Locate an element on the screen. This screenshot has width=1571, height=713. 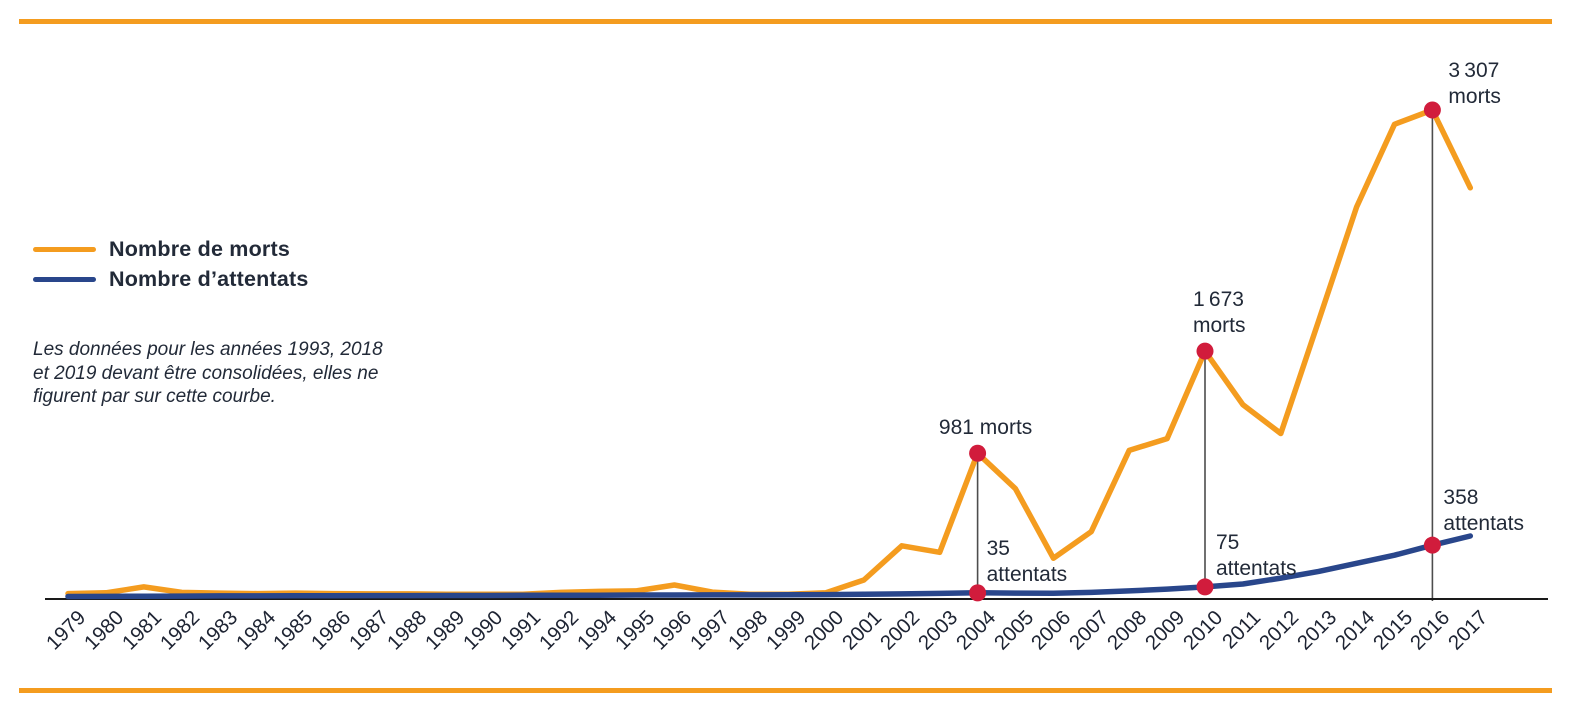
highlight-dot-2016-morts is located at coordinates (1432, 110).